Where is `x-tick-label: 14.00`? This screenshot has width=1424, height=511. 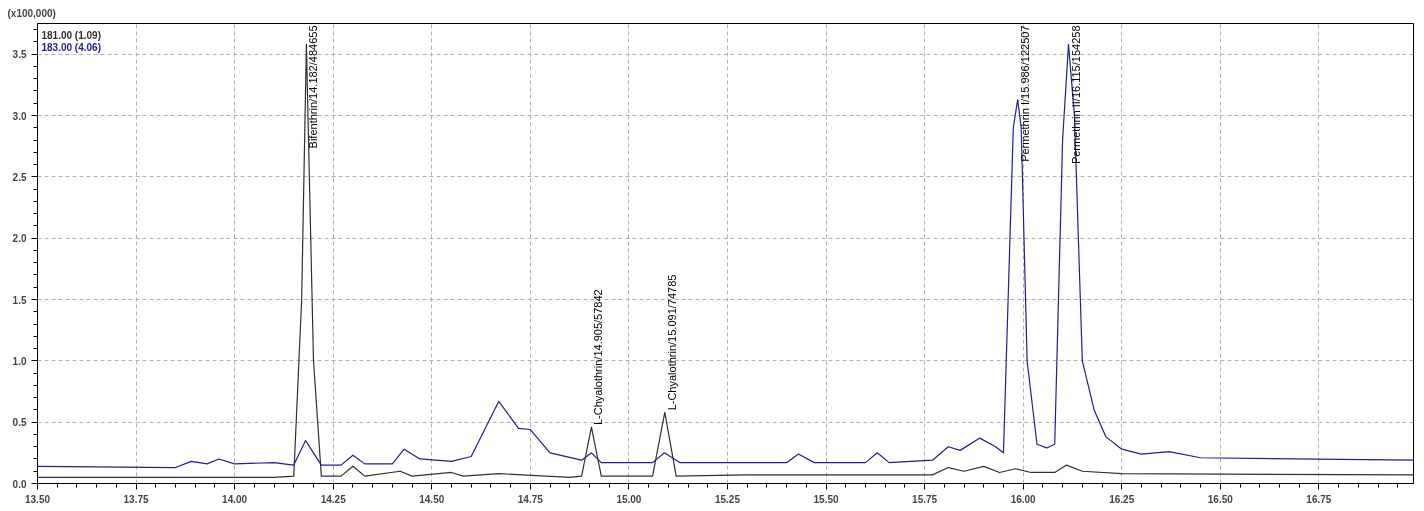 x-tick-label: 14.00 is located at coordinates (235, 499).